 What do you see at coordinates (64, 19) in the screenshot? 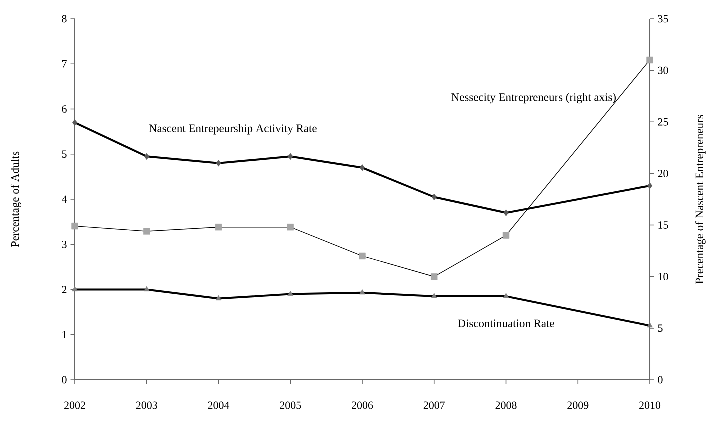
I see `y-tick-label: 8` at bounding box center [64, 19].